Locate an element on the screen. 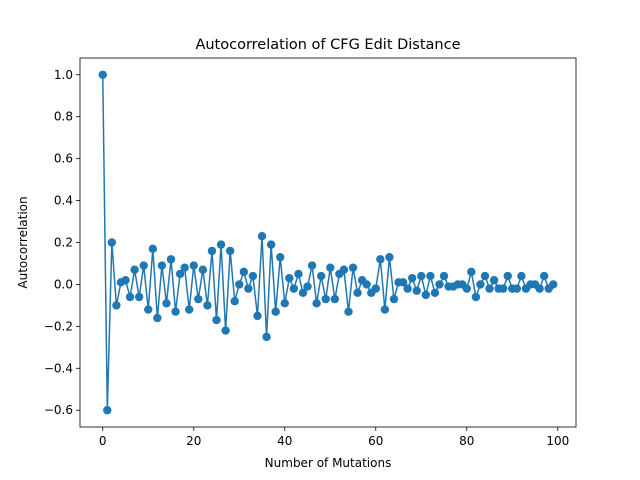  x-tick-label: 40 is located at coordinates (284, 441).